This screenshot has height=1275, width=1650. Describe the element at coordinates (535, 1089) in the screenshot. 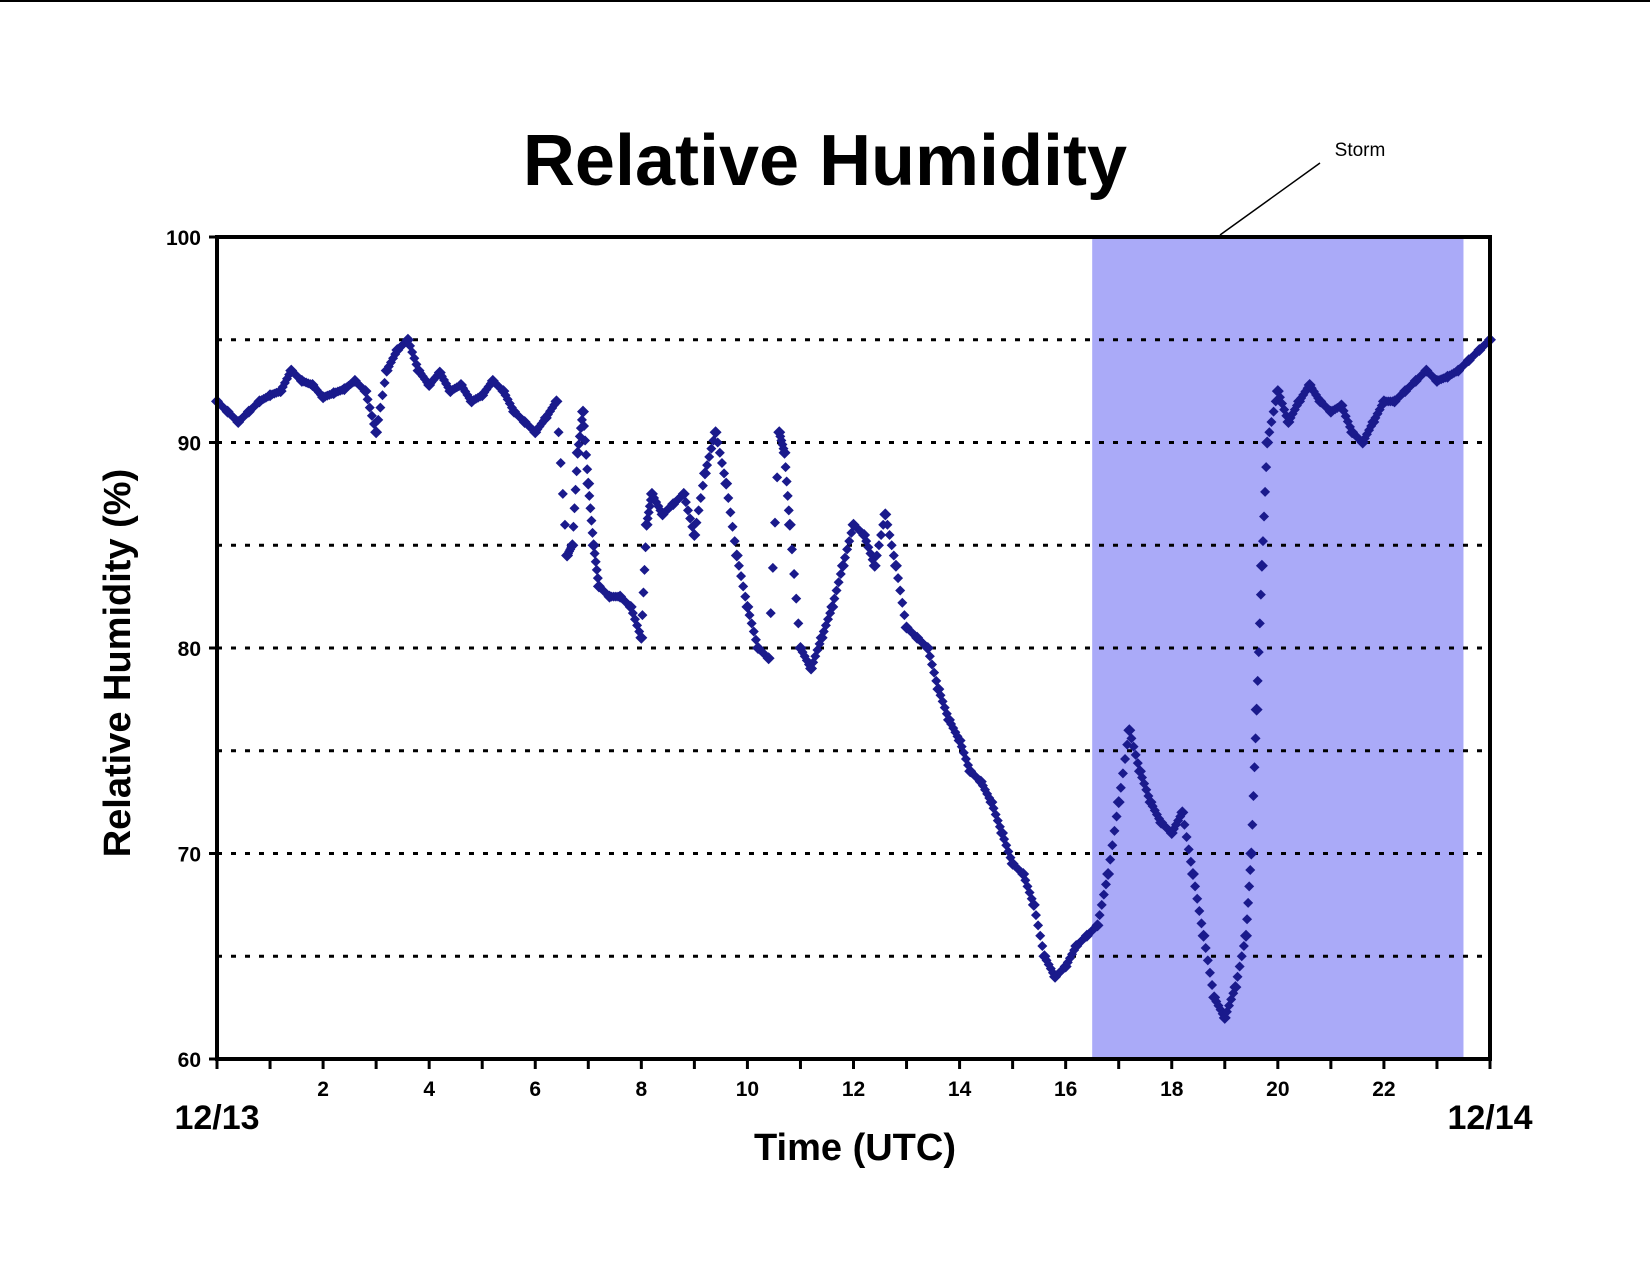

I see `x-tick-label-6: 6` at that location.